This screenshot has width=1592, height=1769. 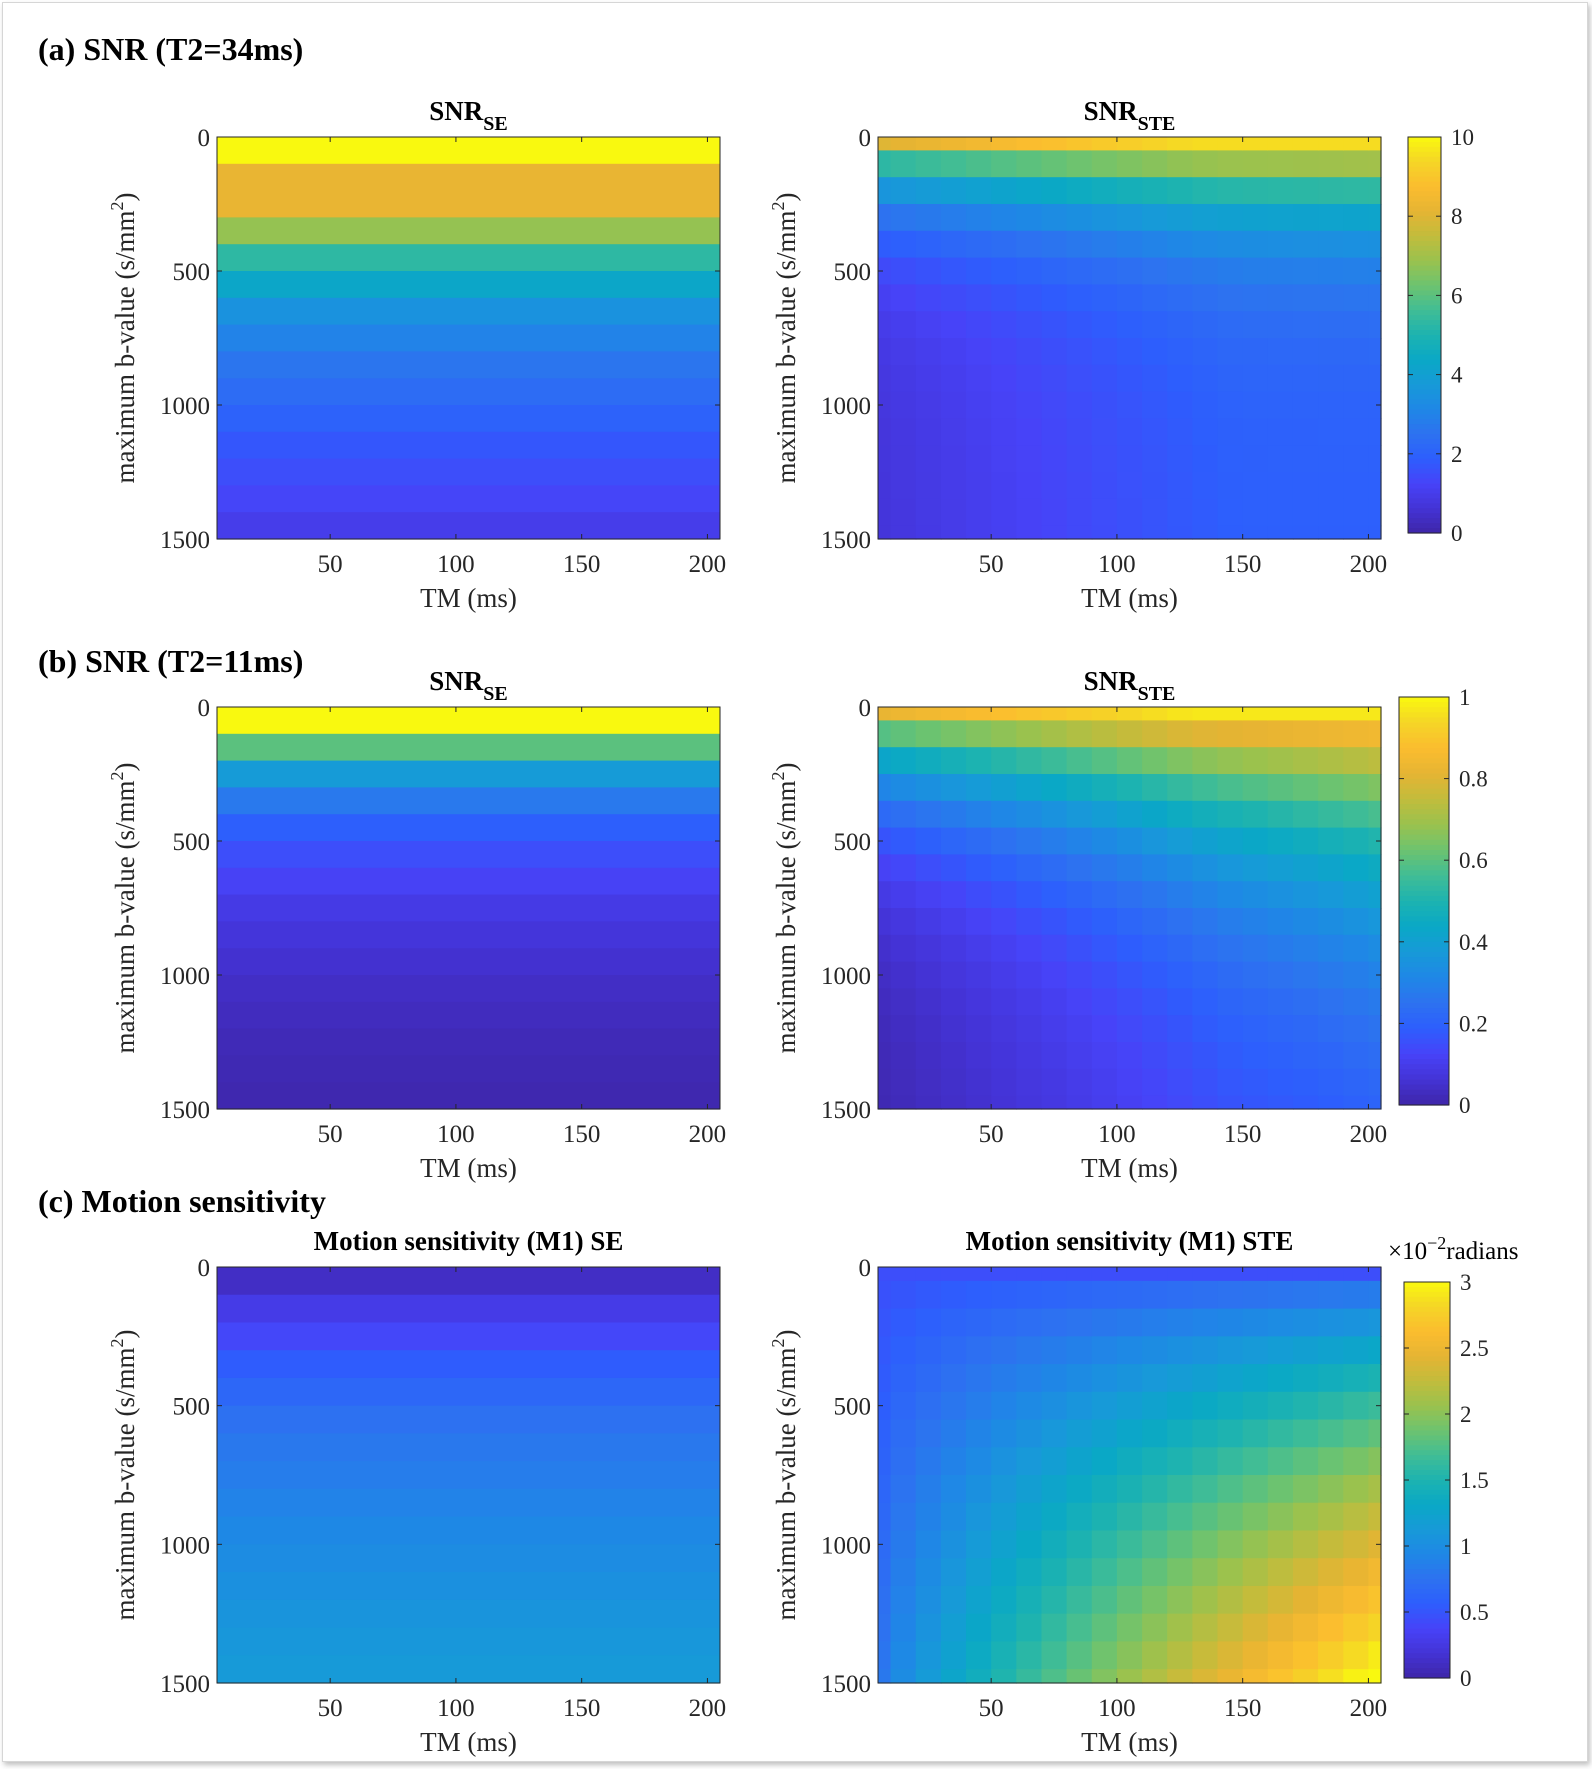 What do you see at coordinates (468, 1168) in the screenshot?
I see `x-axis-label: TM (ms)` at bounding box center [468, 1168].